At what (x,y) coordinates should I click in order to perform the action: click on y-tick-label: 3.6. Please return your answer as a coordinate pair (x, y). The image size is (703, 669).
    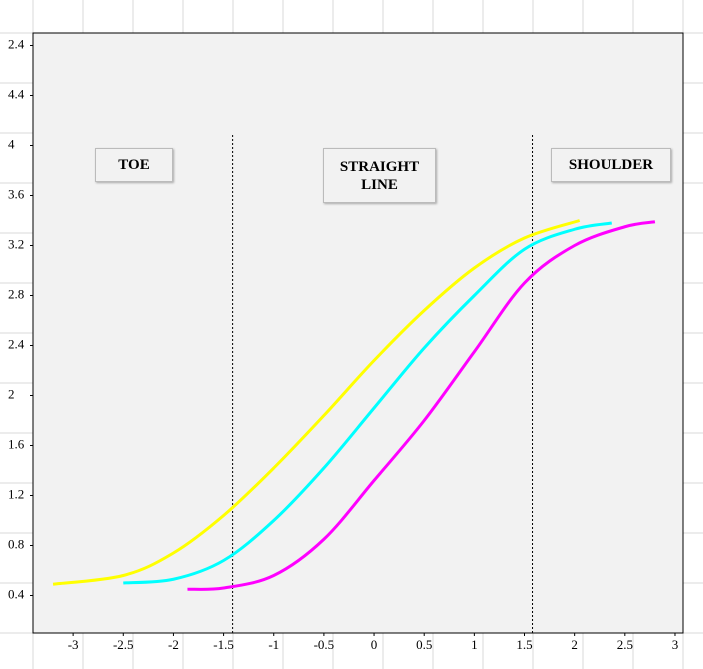
    Looking at the image, I should click on (16, 193).